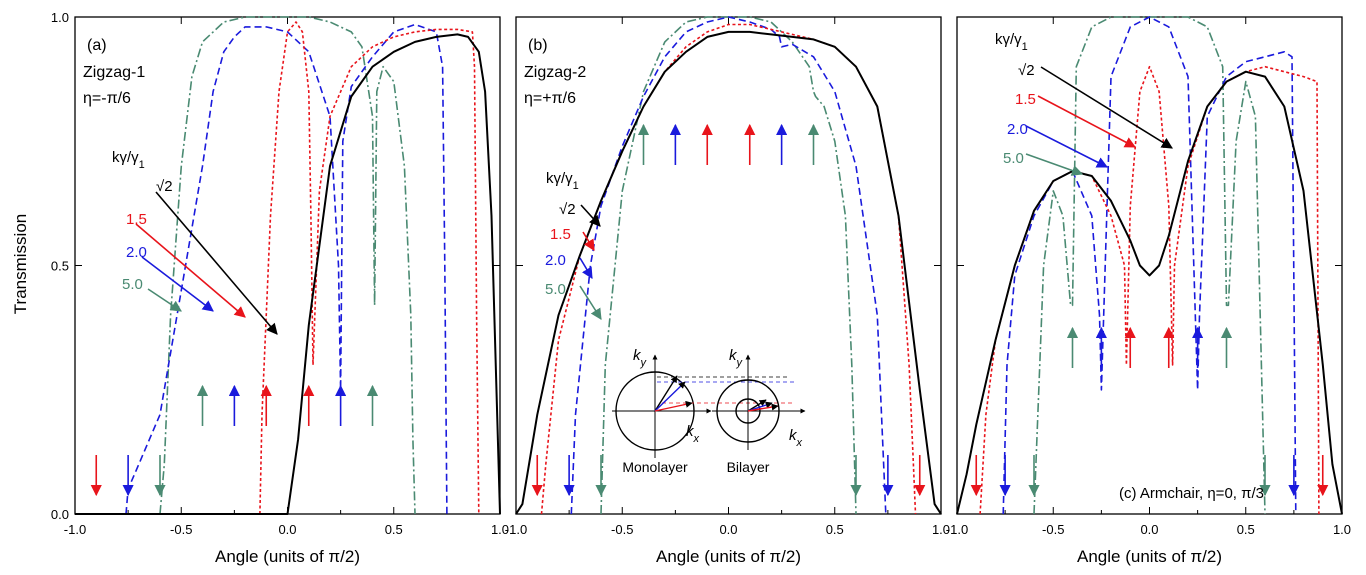 Image resolution: width=1366 pixels, height=575 pixels. I want to click on panel-label: (a), so click(97, 45).